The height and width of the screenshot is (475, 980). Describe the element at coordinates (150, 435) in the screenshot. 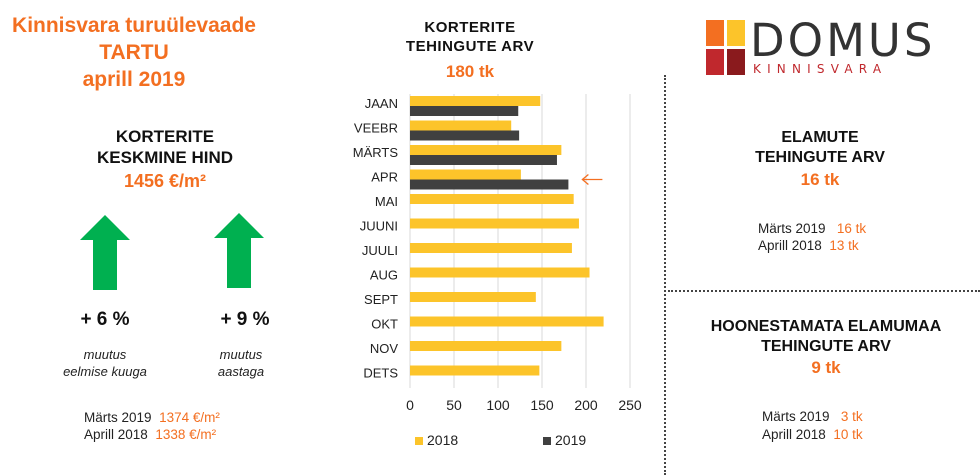

I see `price-compare-row-2: Aprill 2018 1338 €/m²` at that location.